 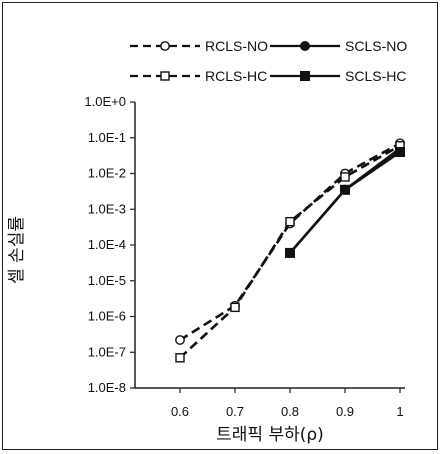 What do you see at coordinates (338, 76) in the screenshot?
I see `legend-item: SCLS-HC` at bounding box center [338, 76].